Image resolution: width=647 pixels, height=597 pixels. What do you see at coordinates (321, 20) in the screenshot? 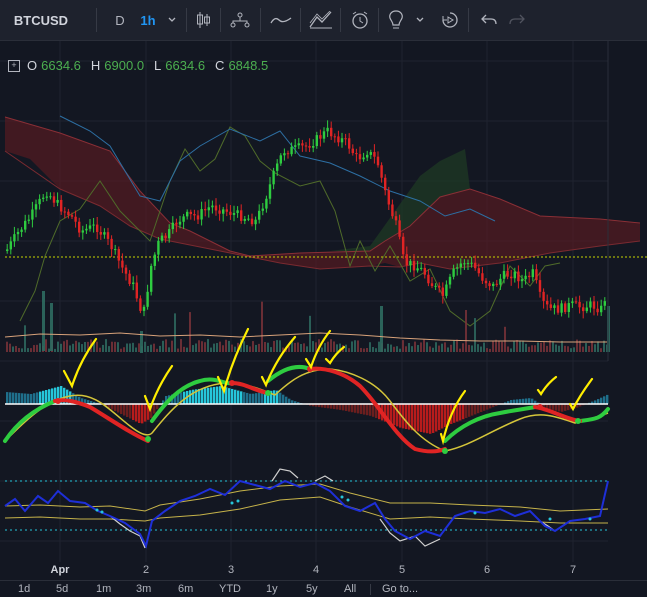
I see `pattern-icon` at bounding box center [321, 20].